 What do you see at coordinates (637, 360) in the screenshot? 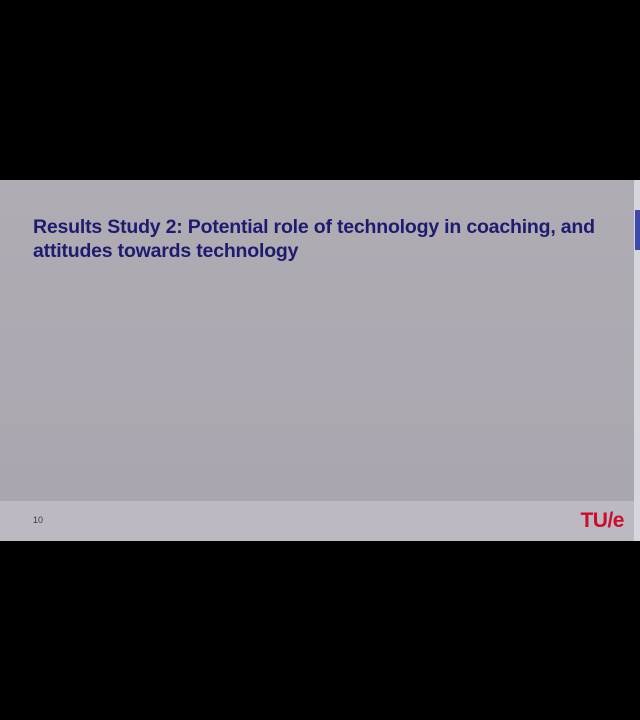
I see `side-edge-strip` at bounding box center [637, 360].